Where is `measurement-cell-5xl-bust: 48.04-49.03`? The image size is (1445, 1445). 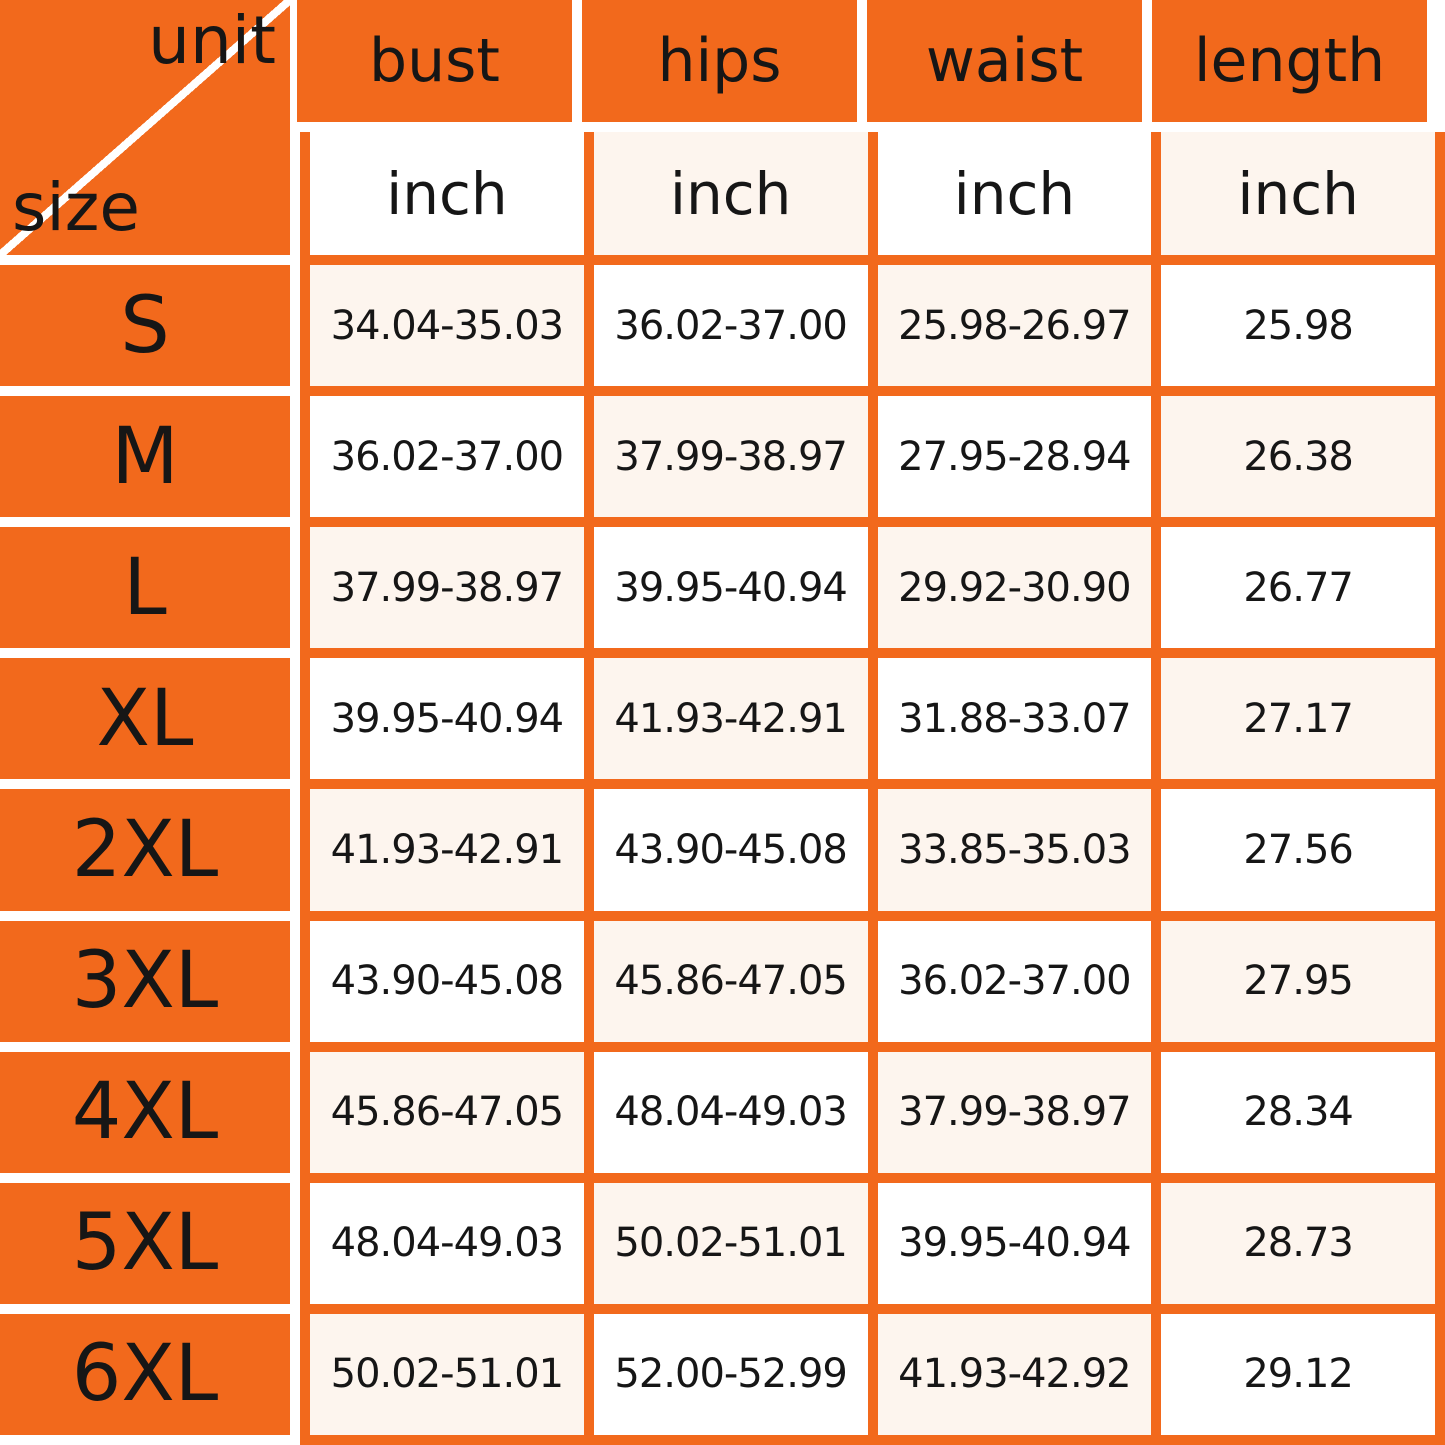 measurement-cell-5xl-bust: 48.04-49.03 is located at coordinates (447, 1243).